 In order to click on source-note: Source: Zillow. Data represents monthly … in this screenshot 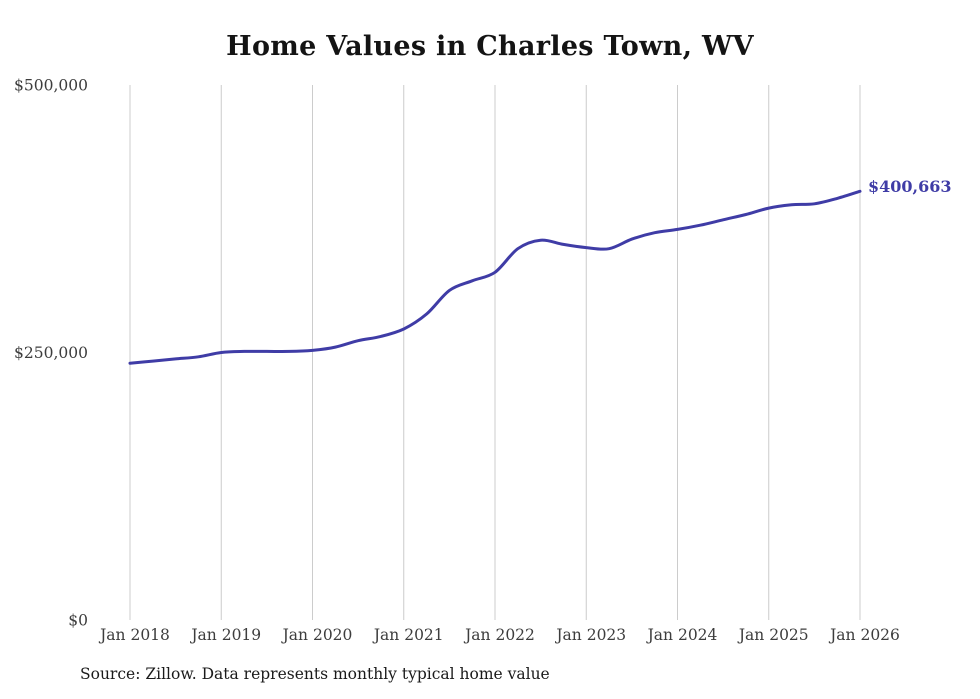, I will do `click(315, 674)`.